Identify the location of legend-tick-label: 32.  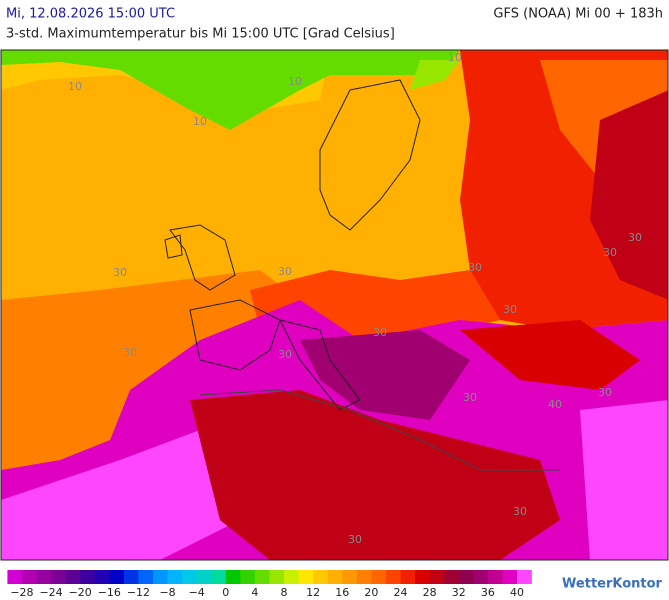
(459, 592).